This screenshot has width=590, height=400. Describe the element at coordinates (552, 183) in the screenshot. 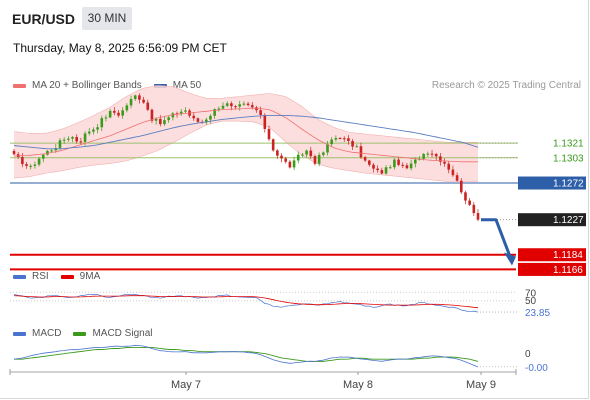

I see `level-tag-1.1272` at that location.